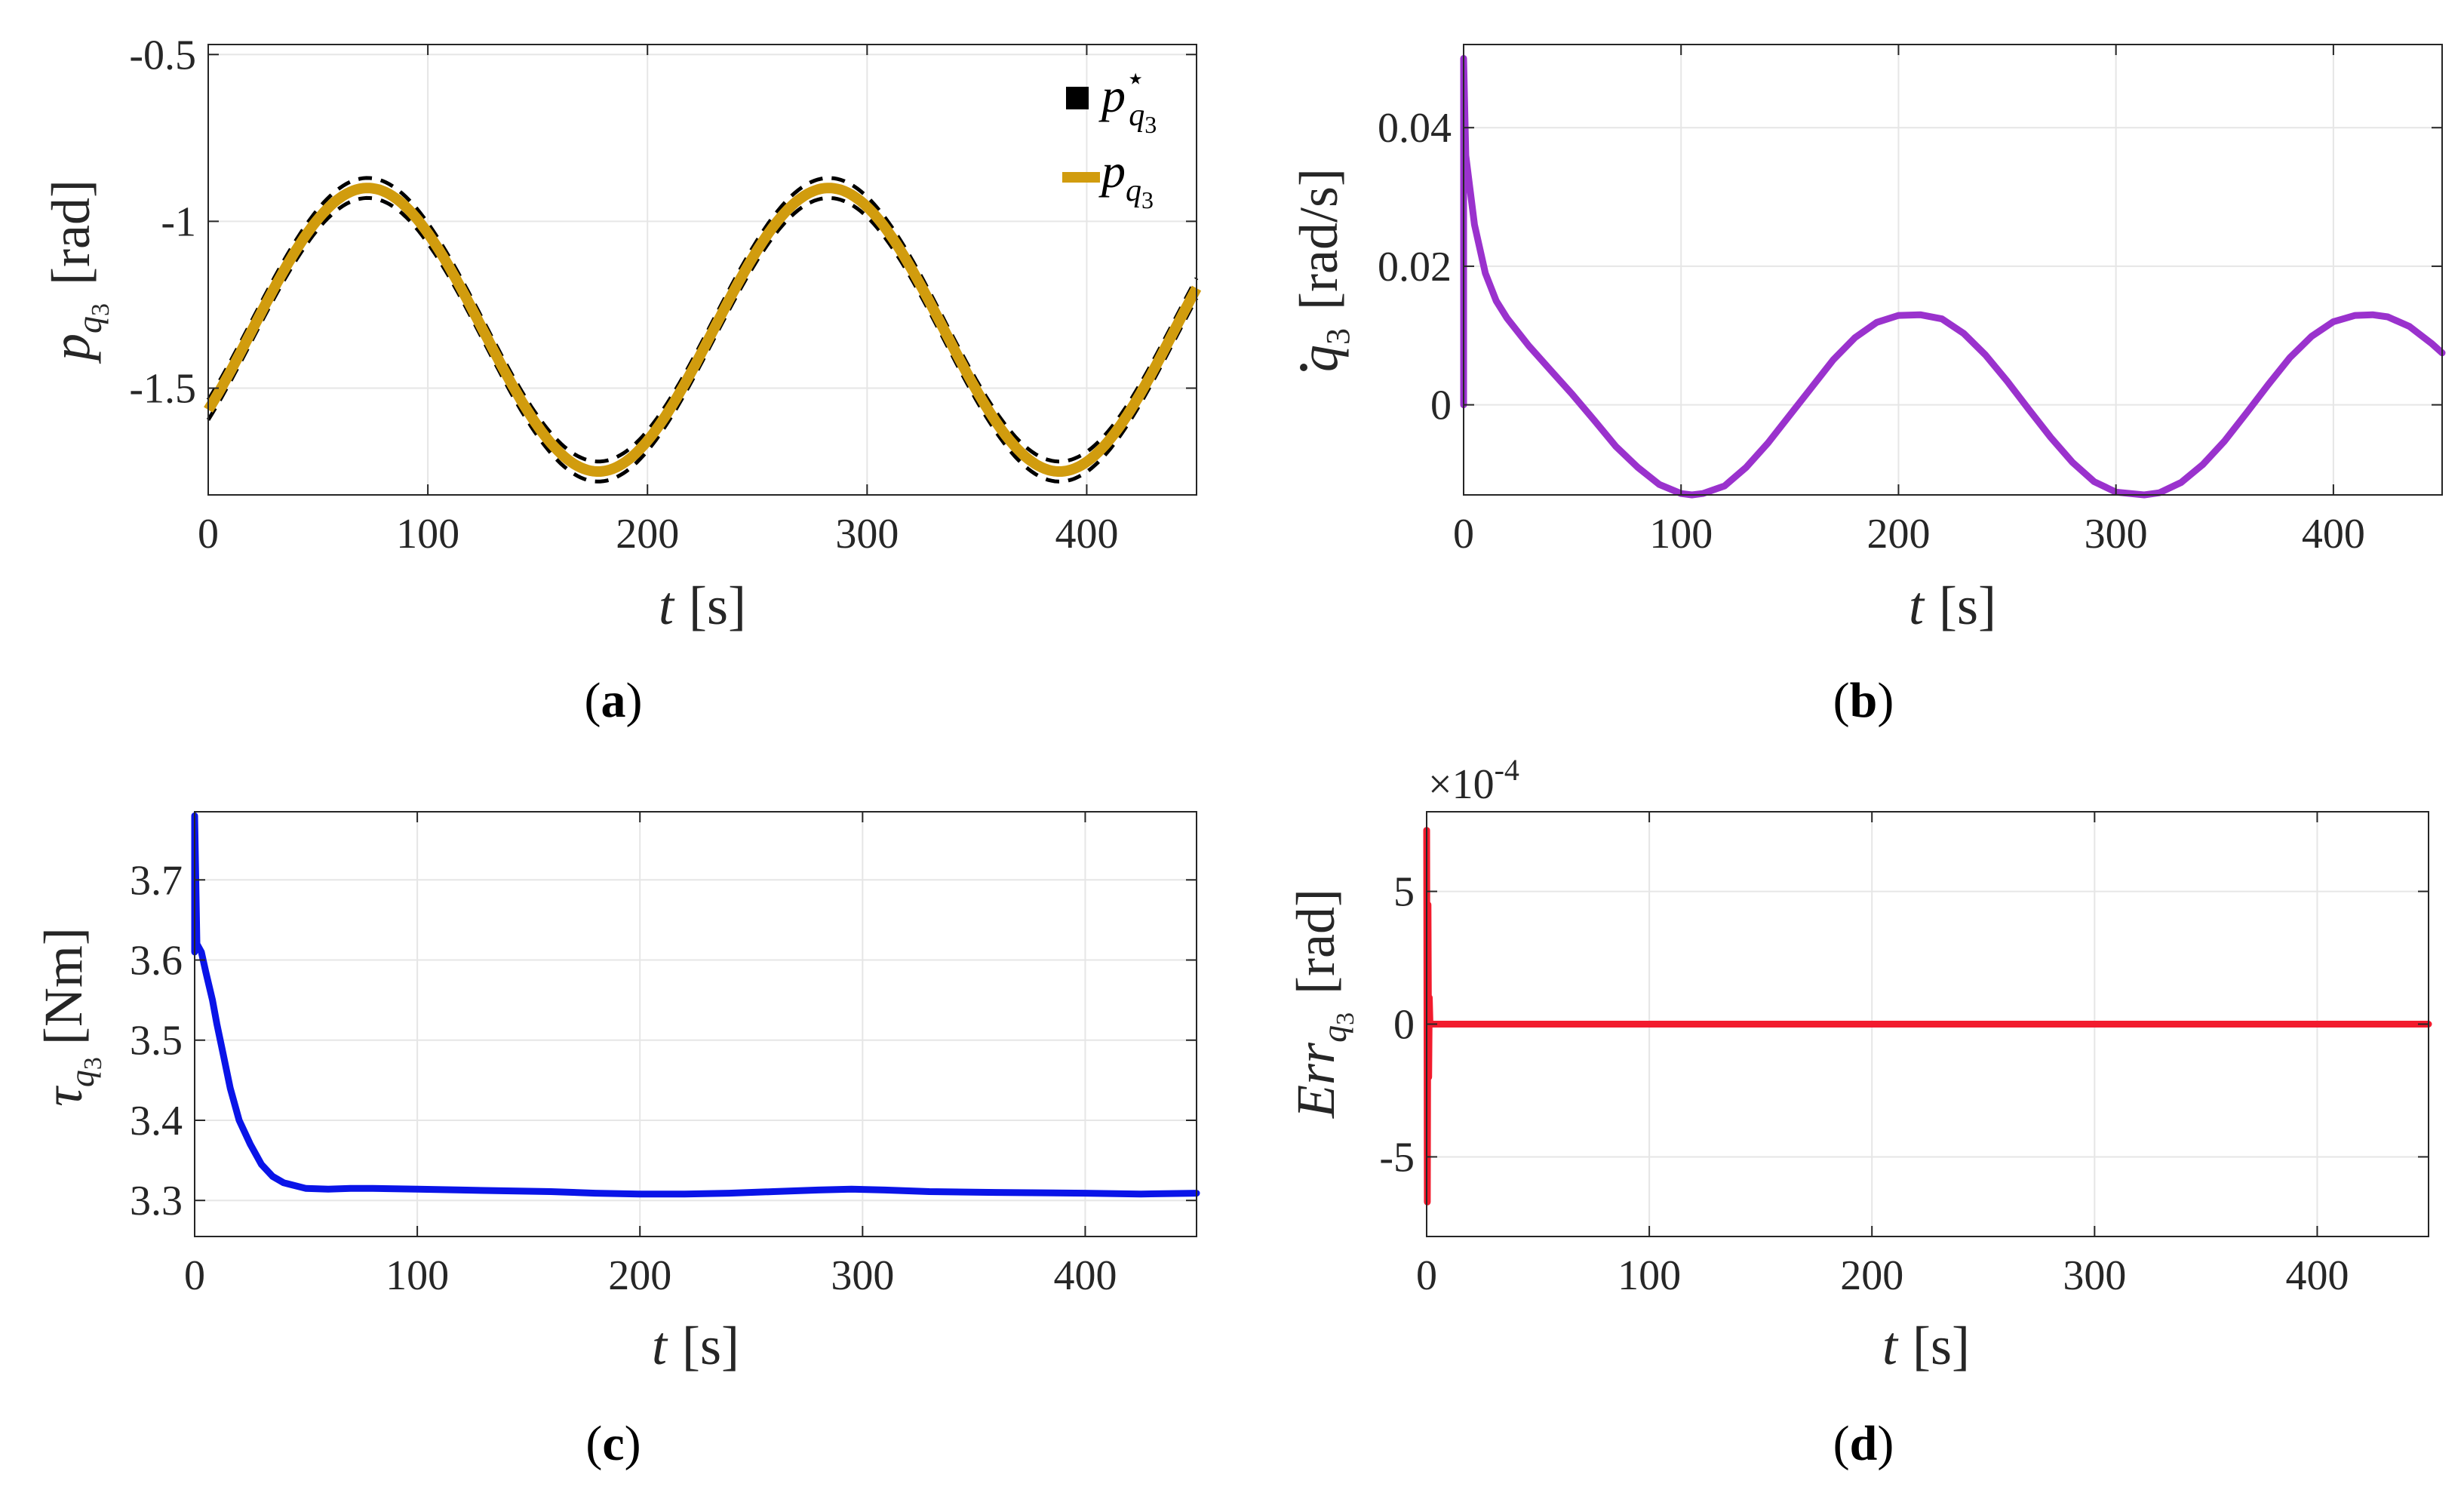  Describe the element at coordinates (1077, 98) in the screenshot. I see `legend-marker-ref` at that location.